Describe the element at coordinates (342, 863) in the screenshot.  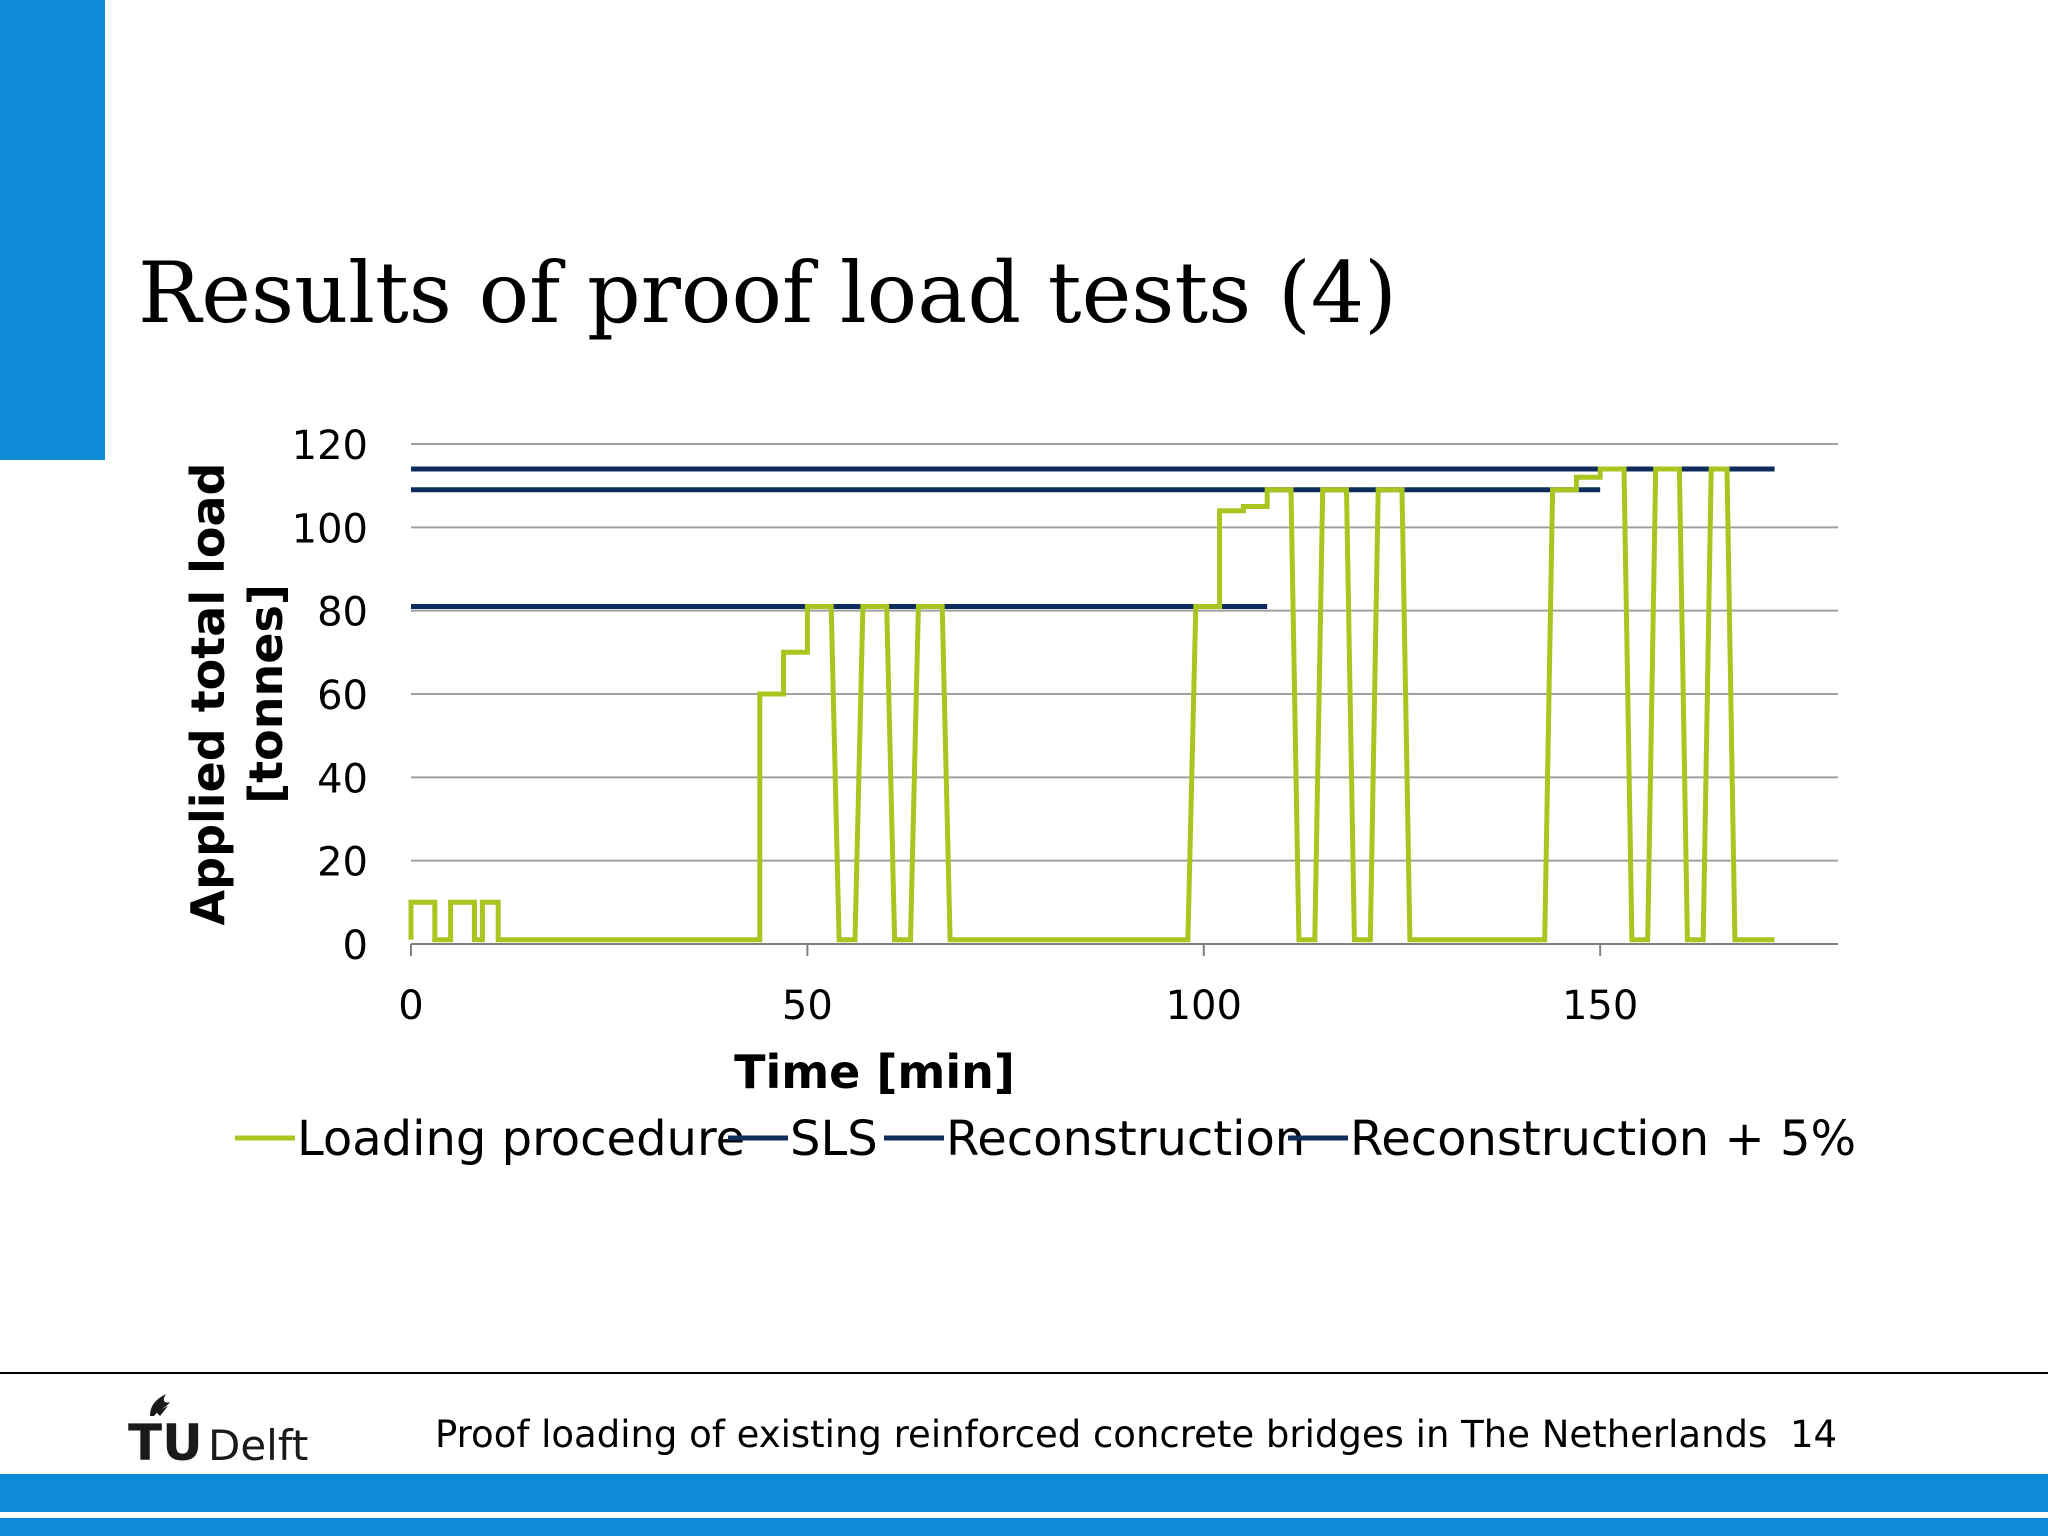
I see `y-tick-label-20: 20` at that location.